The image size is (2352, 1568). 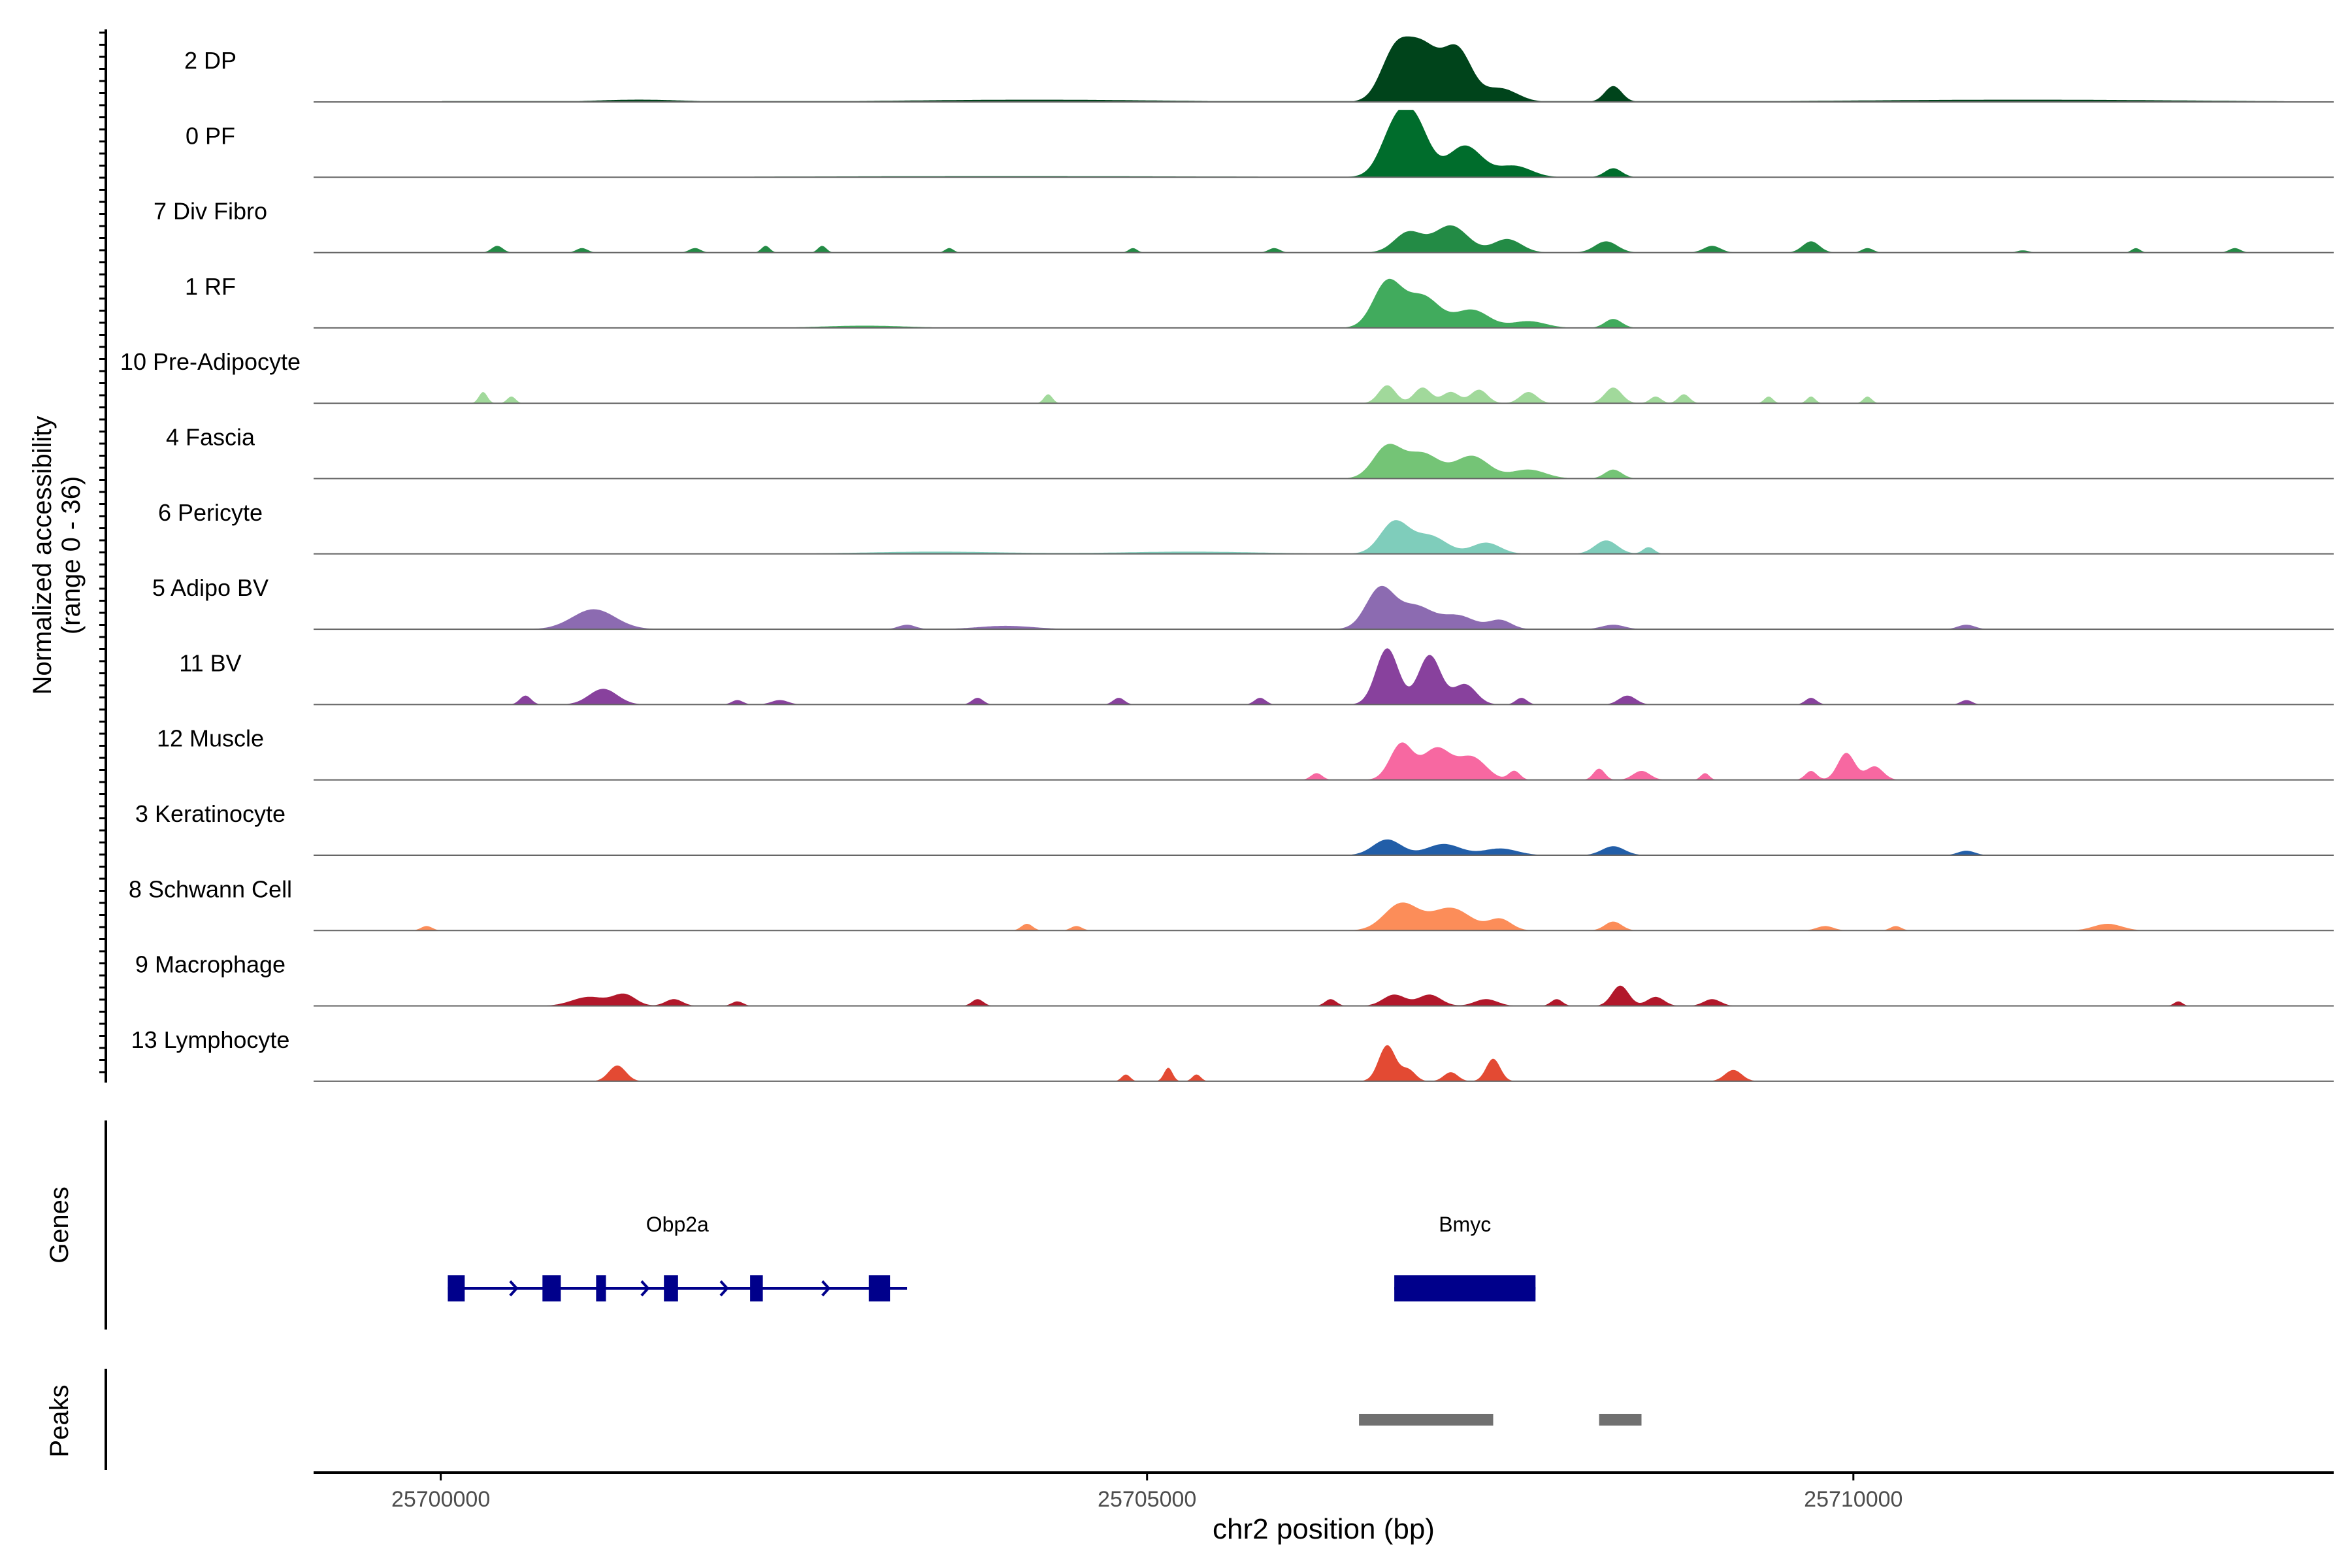 I want to click on track: 4 Fascia, so click(x=1250, y=452).